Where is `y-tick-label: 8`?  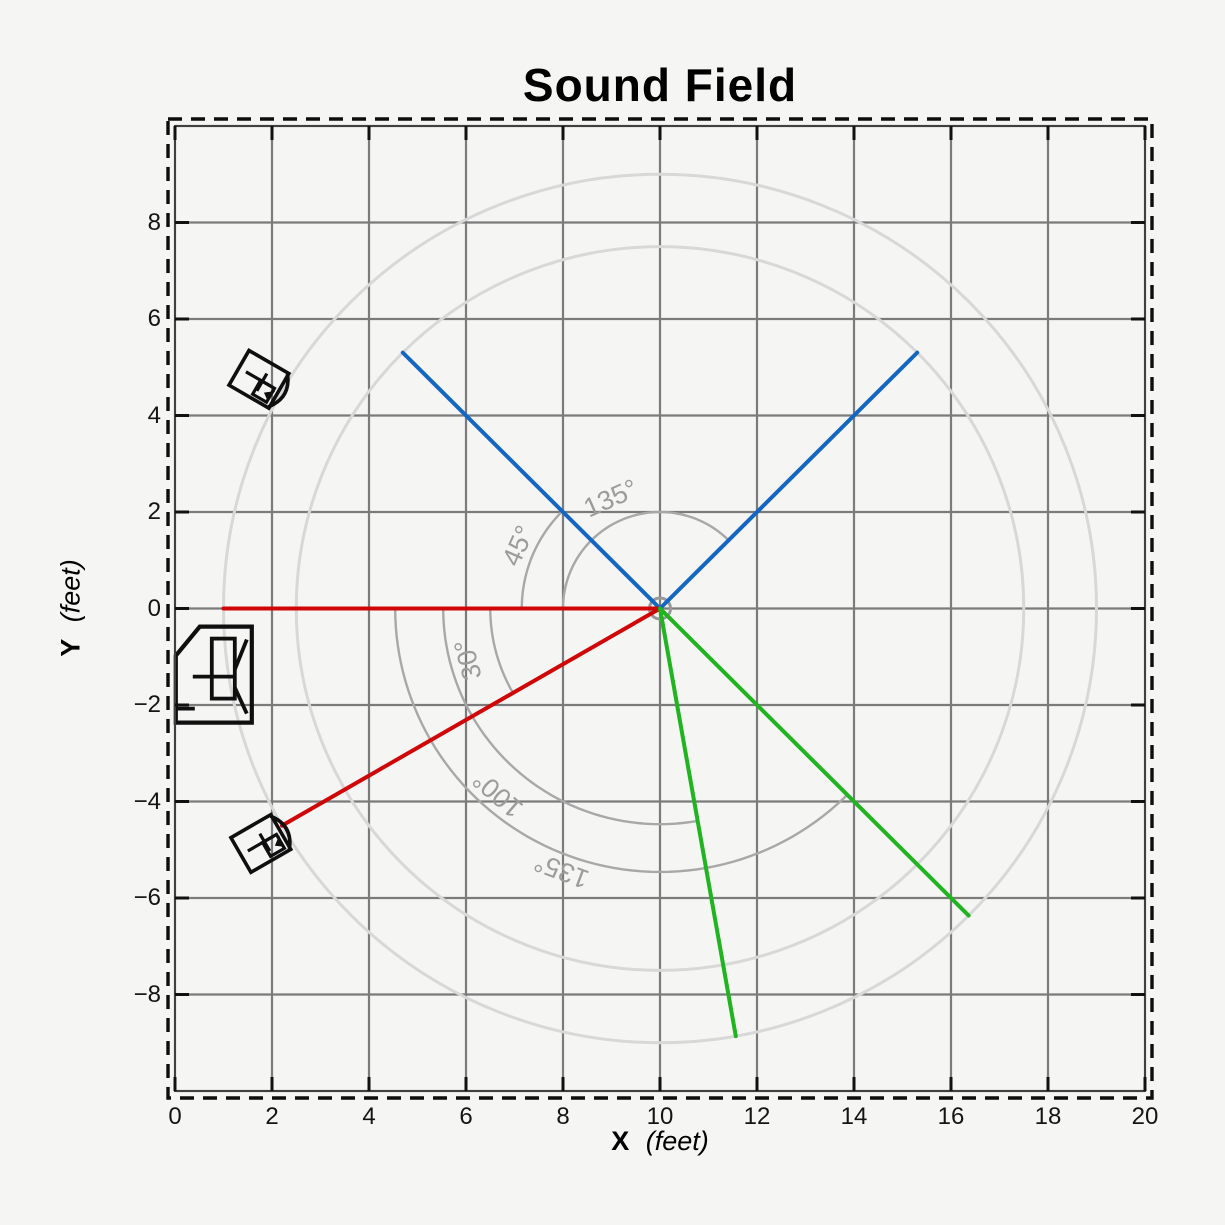 y-tick-label: 8 is located at coordinates (154, 222).